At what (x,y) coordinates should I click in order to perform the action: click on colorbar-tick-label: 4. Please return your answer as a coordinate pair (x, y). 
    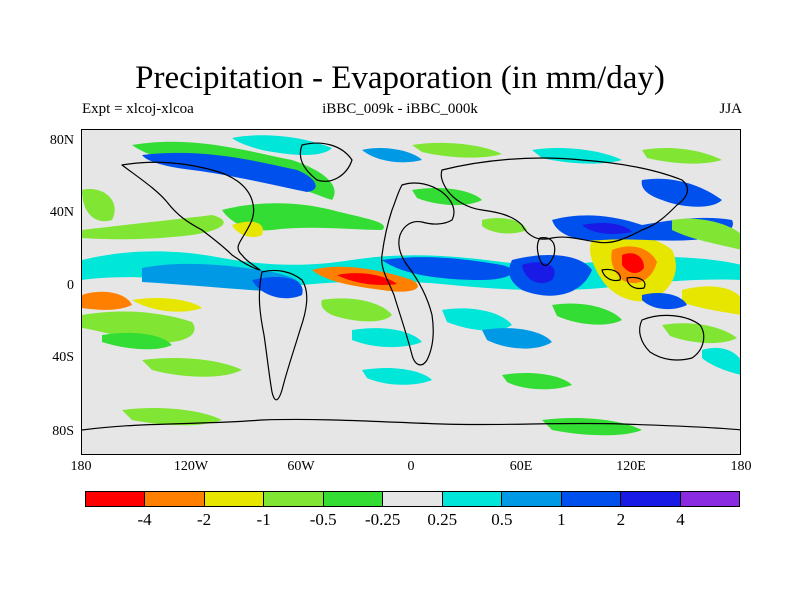
    Looking at the image, I should click on (680, 519).